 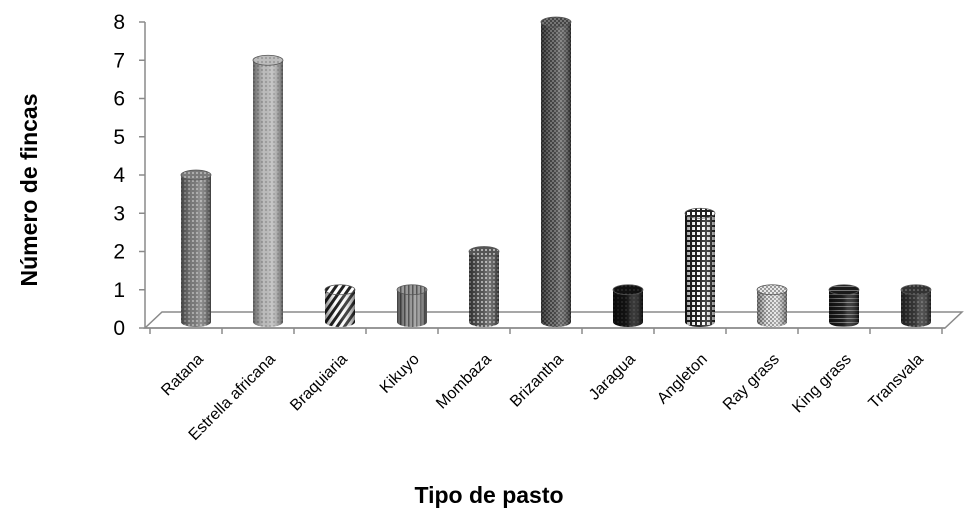 I want to click on category-label: Transvala, so click(x=896, y=381).